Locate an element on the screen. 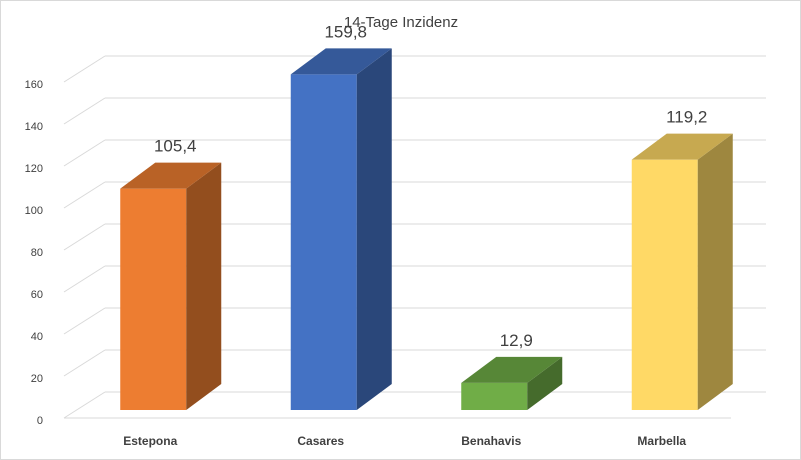 Image resolution: width=801 pixels, height=460 pixels. y-tick-label: 80 is located at coordinates (37, 253).